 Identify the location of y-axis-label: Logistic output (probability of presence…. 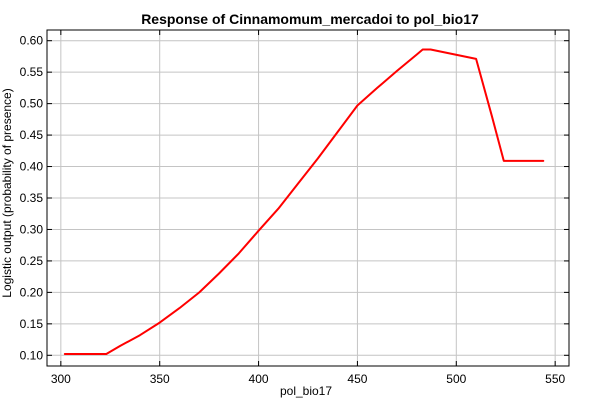
(7, 192).